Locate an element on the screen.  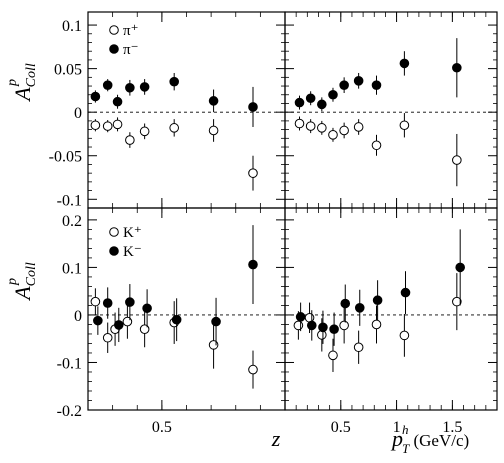
x-tick-label: 1.5 is located at coordinates (452, 427).